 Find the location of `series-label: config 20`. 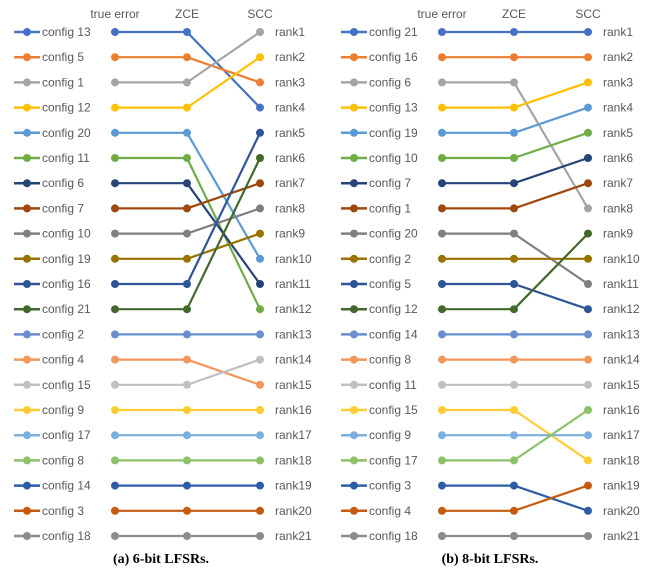

series-label: config 20 is located at coordinates (393, 234).